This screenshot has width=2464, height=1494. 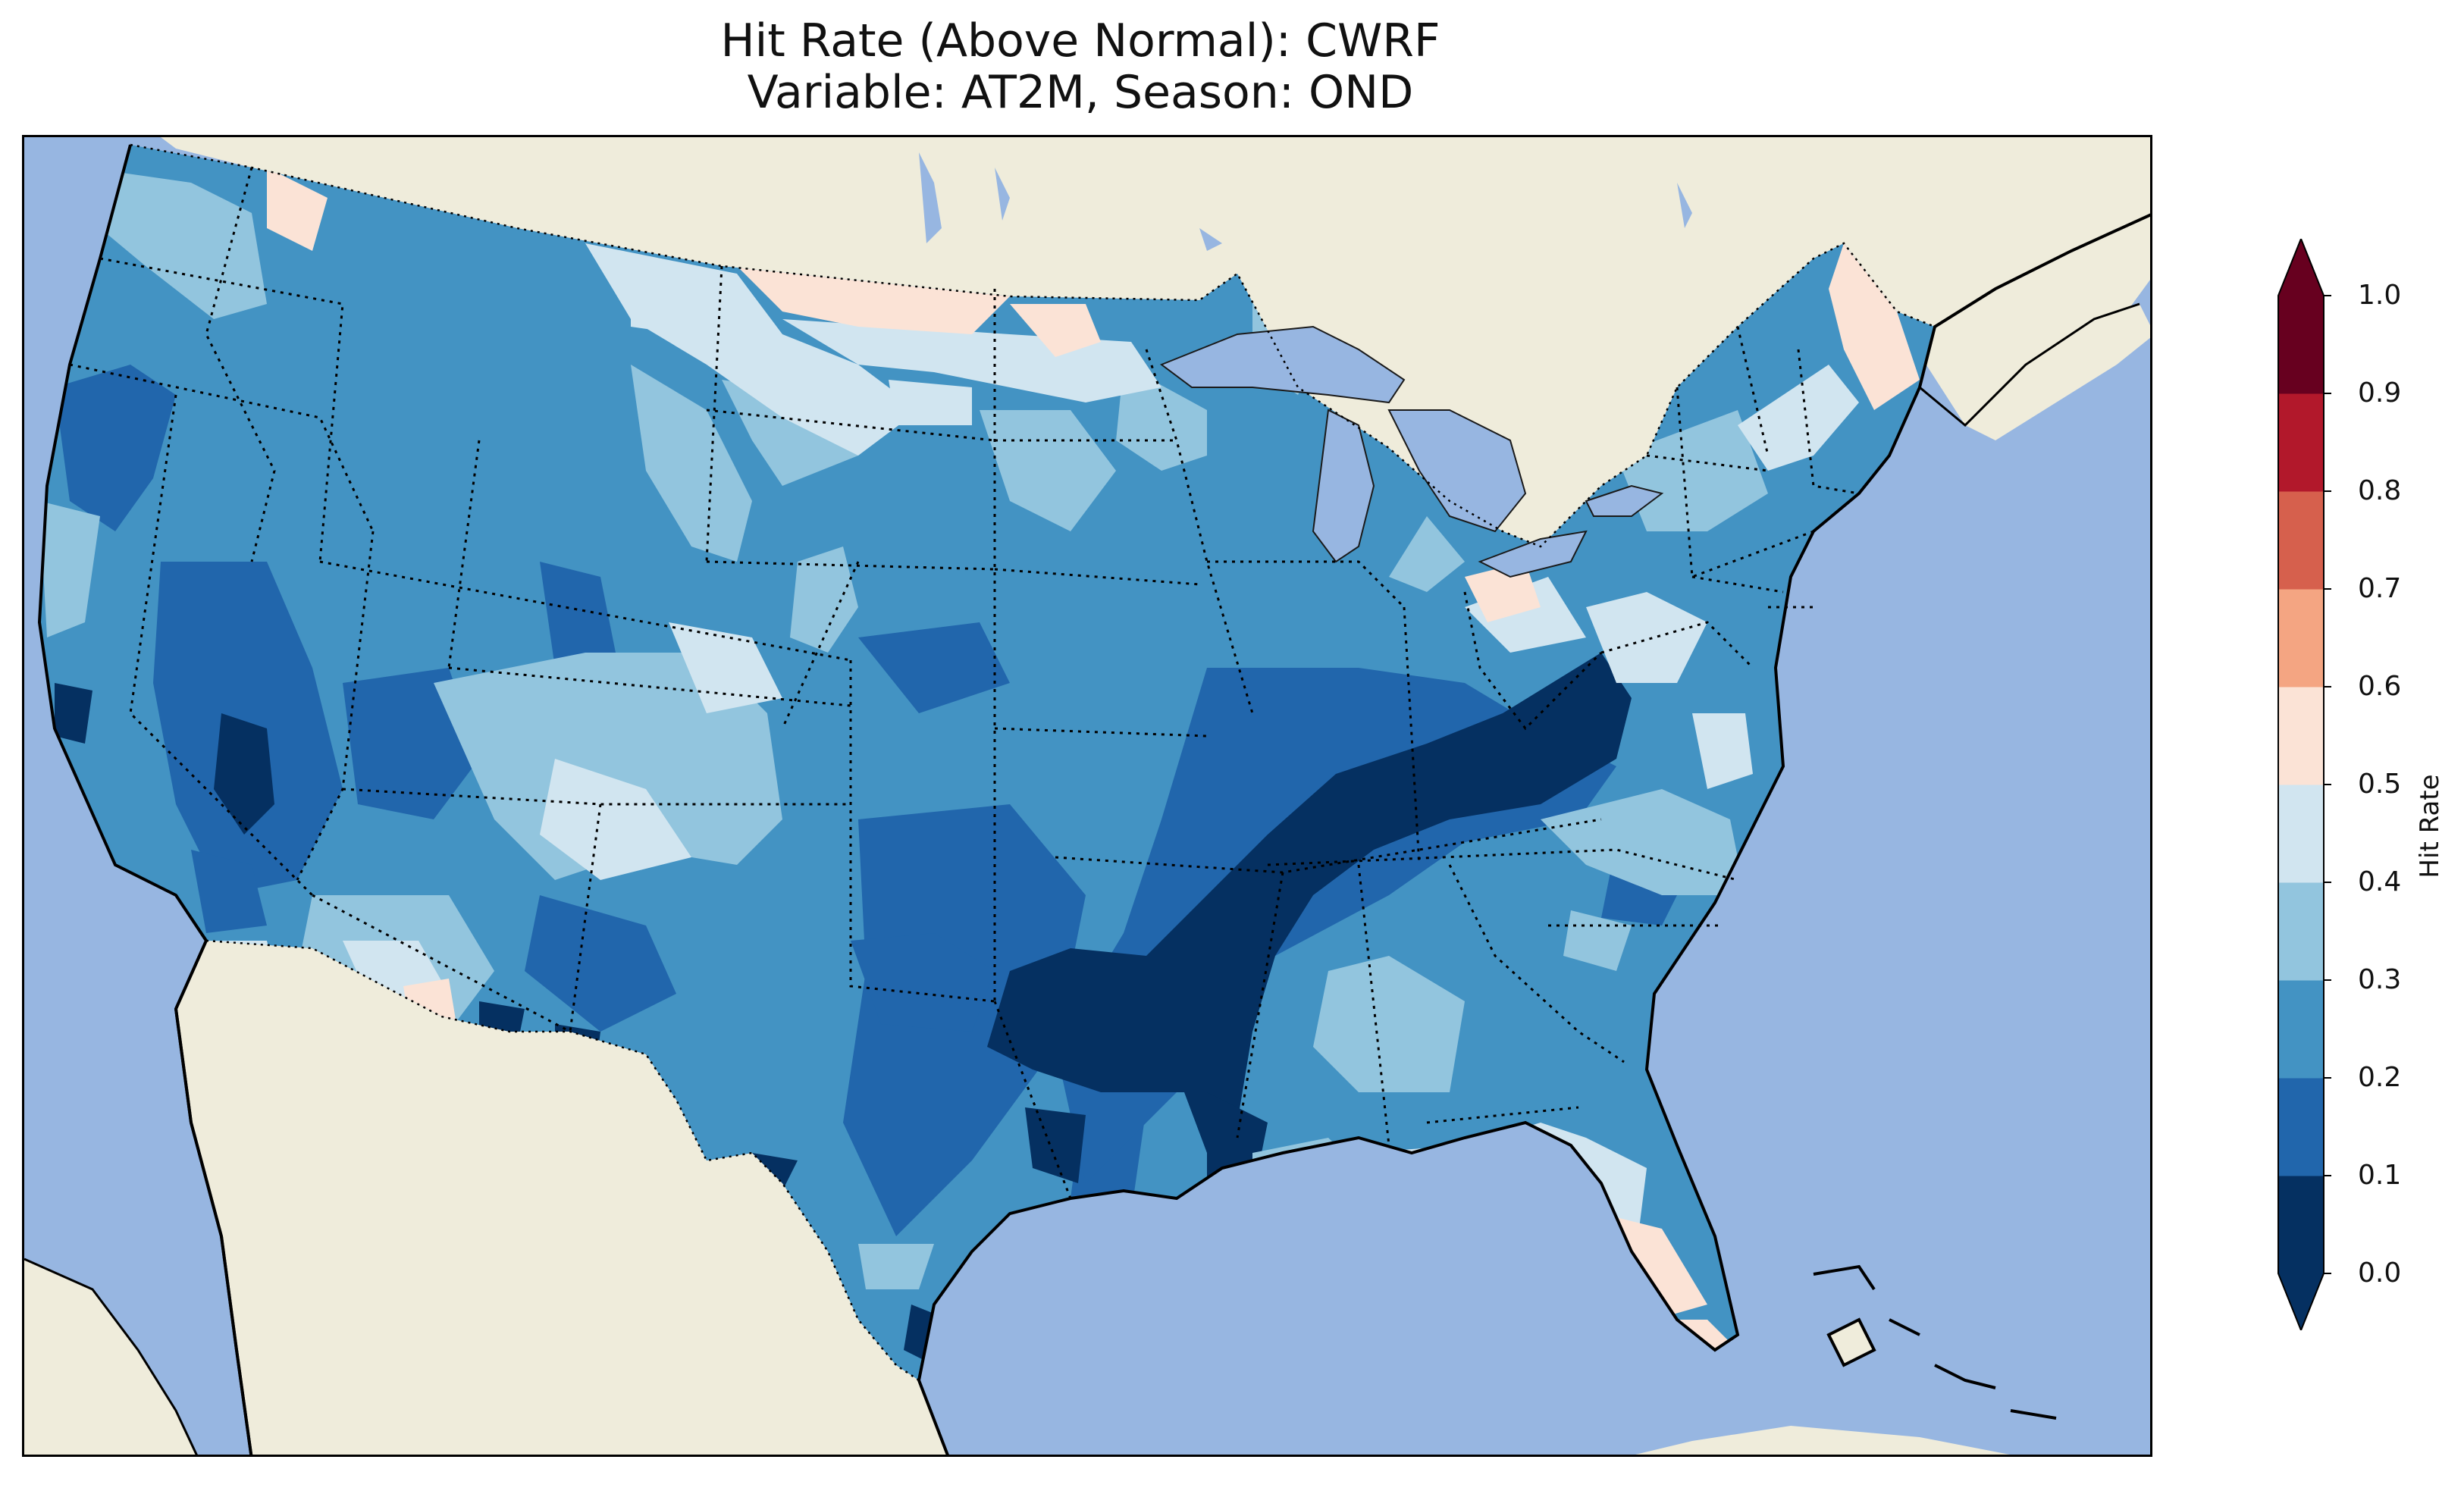 What do you see at coordinates (1625, 500) in the screenshot?
I see `lake-ontario` at bounding box center [1625, 500].